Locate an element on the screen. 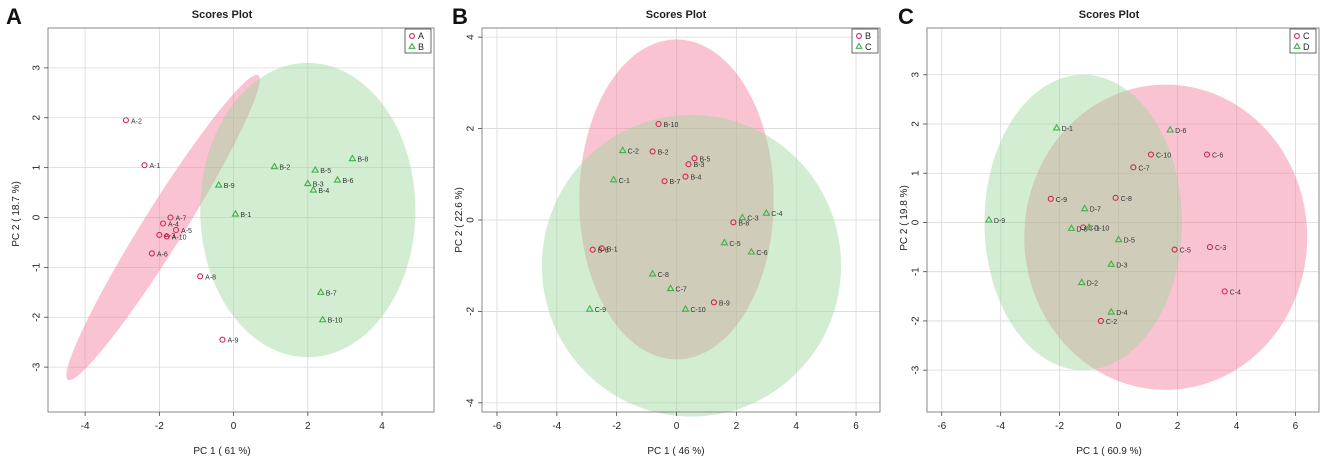 Image resolution: width=1325 pixels, height=463 pixels. legend: B C is located at coordinates (865, 41).